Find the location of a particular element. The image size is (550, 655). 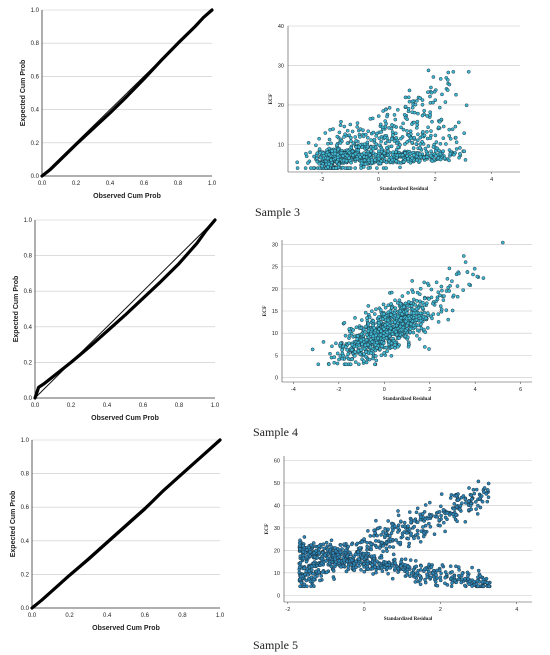

x-tick-label: 0 is located at coordinates (364, 610).